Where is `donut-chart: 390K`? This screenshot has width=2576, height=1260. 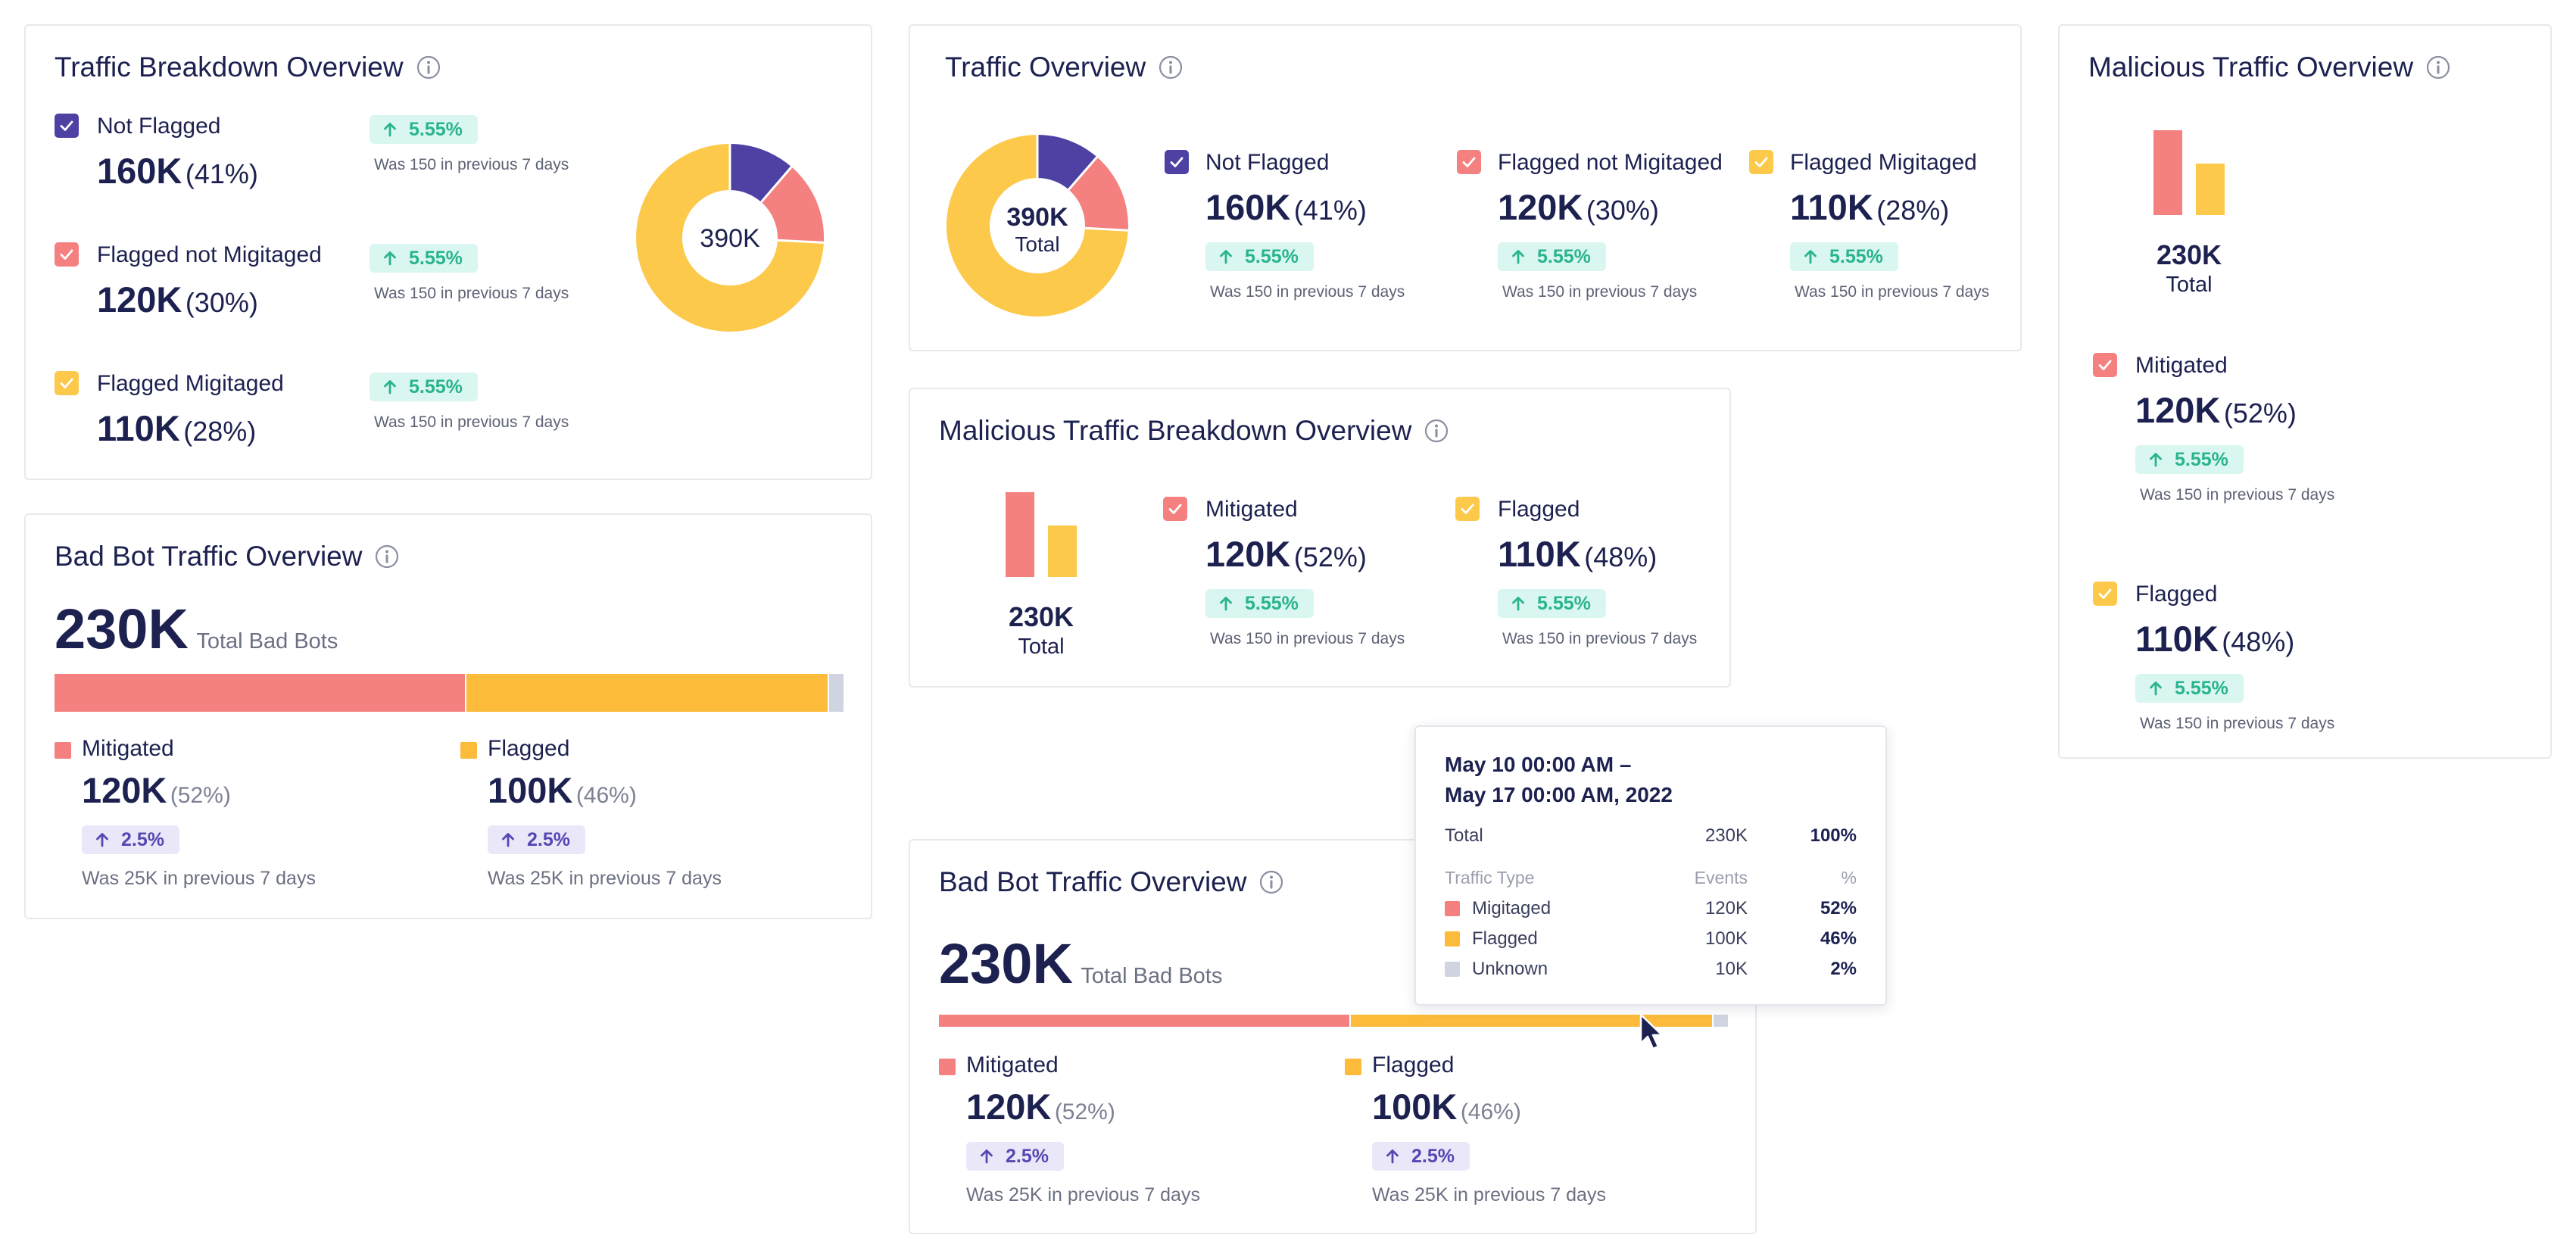 donut-chart: 390K is located at coordinates (730, 238).